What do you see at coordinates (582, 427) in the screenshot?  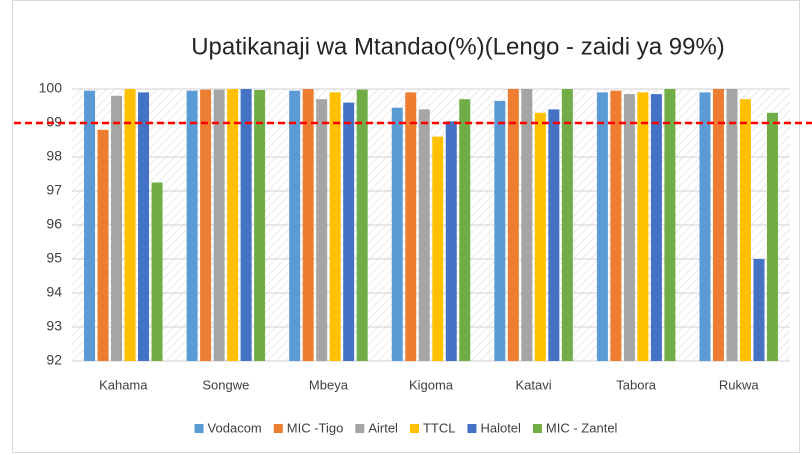 I see `legend-label: MIC - Zantel` at bounding box center [582, 427].